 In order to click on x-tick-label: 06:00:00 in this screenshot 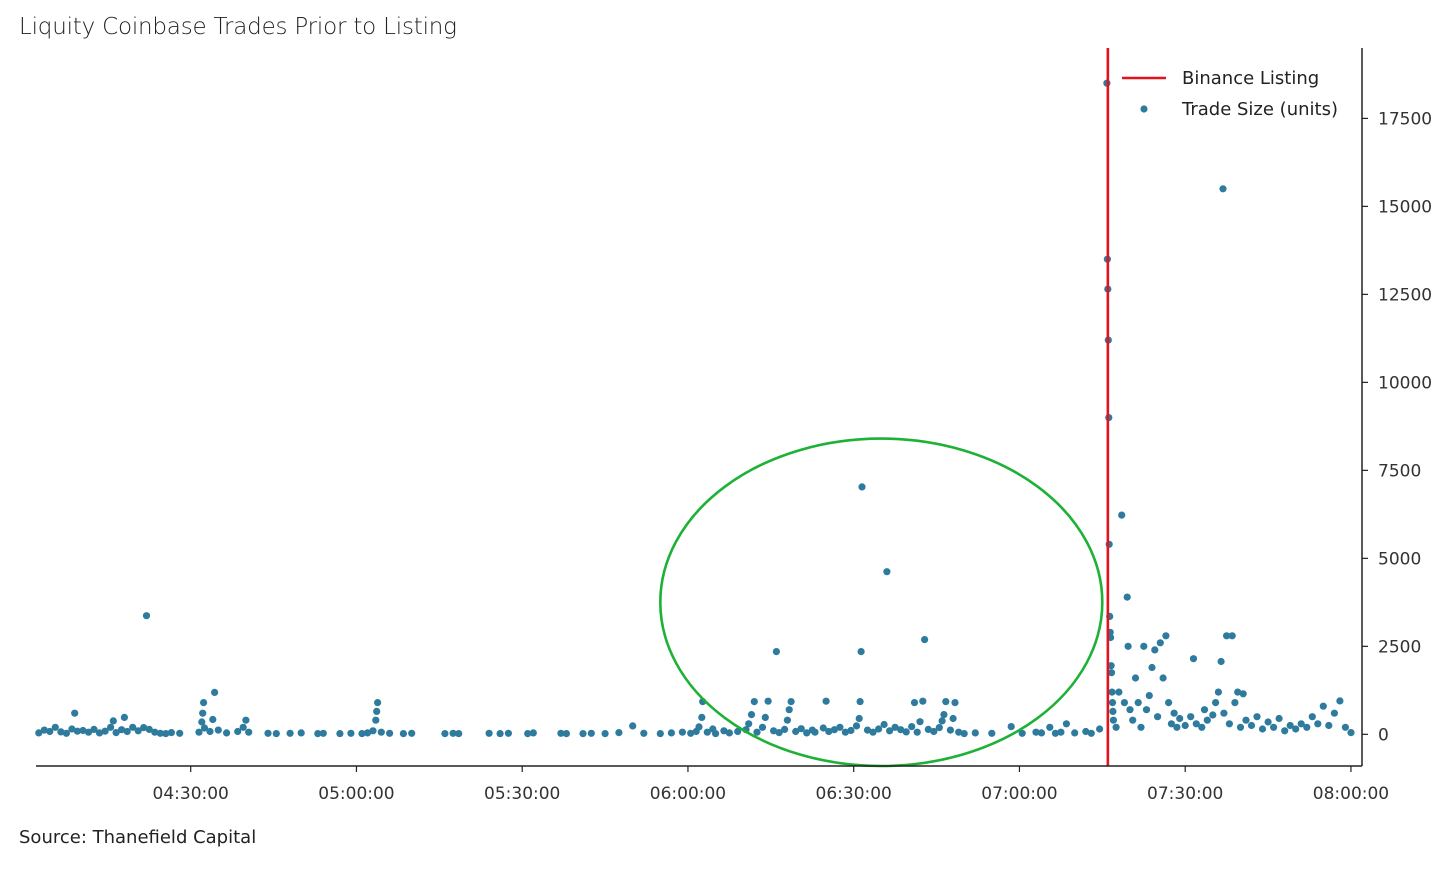, I will do `click(688, 794)`.